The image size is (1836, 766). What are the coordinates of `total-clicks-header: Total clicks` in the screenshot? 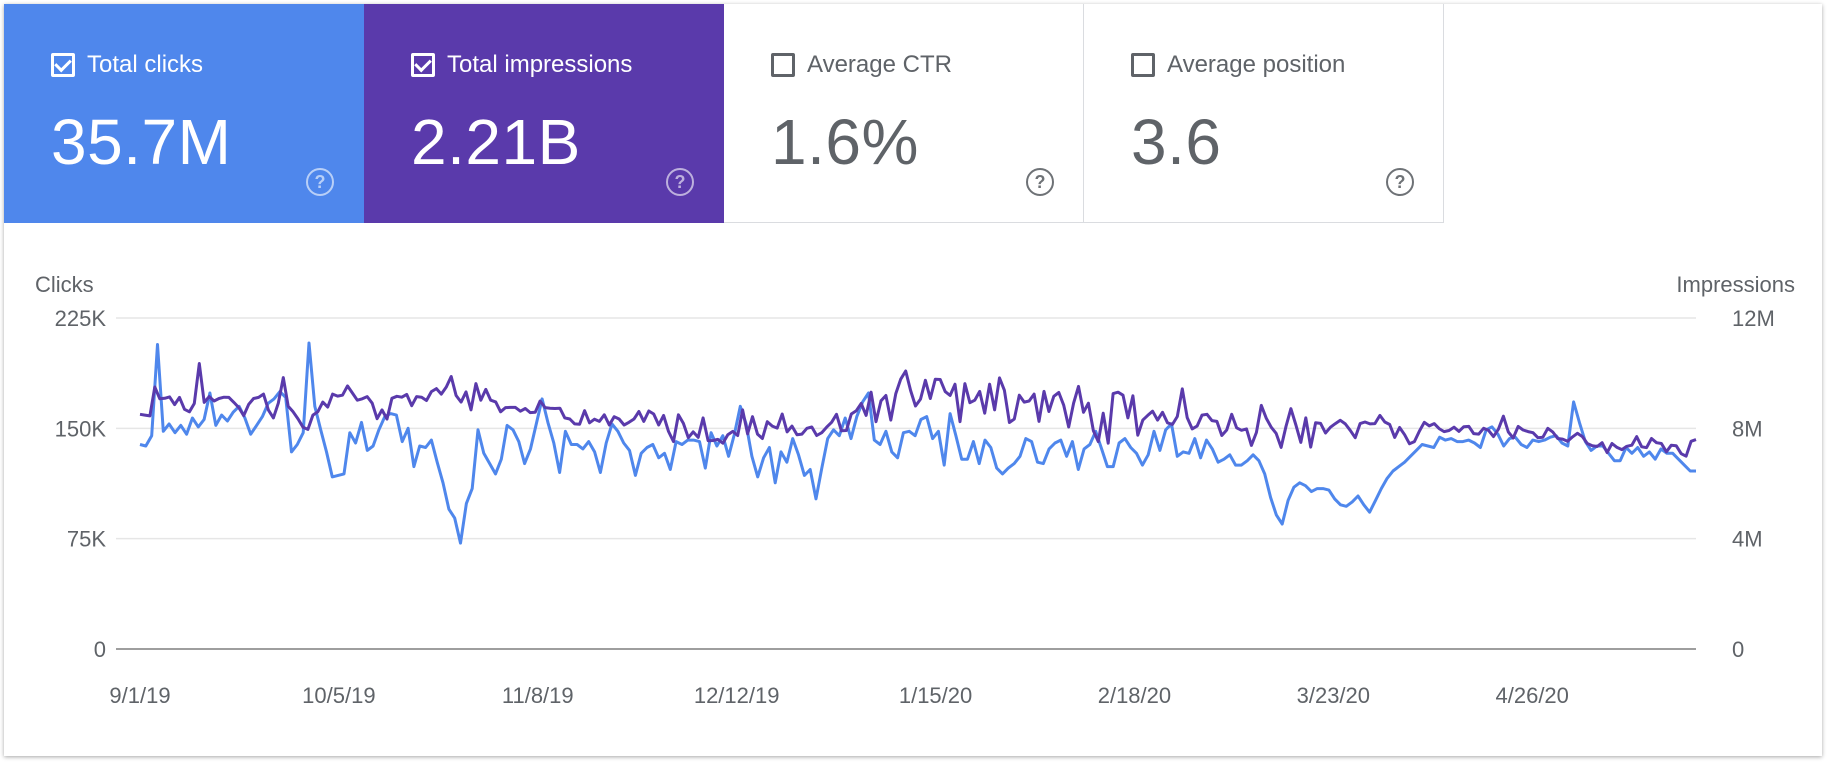 It's located at (127, 65).